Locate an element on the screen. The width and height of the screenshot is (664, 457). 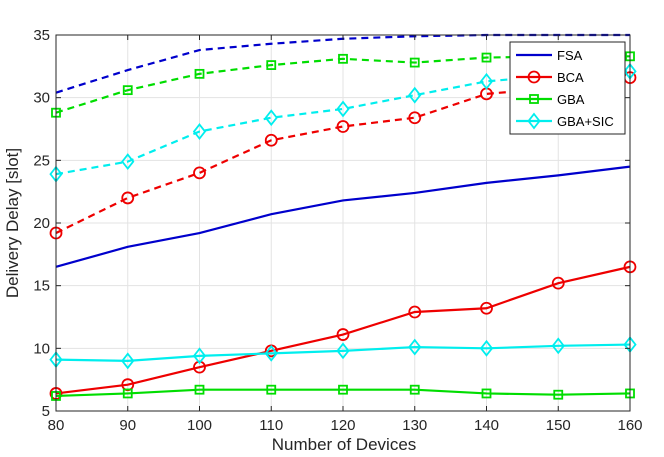
legend-entry: GBA+SIC is located at coordinates (565, 121).